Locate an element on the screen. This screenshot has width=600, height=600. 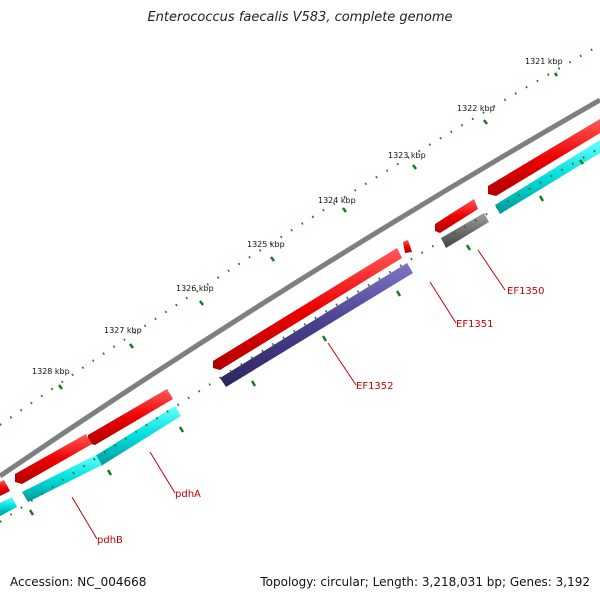
cds-pdhb-forward is located at coordinates (53, 459).